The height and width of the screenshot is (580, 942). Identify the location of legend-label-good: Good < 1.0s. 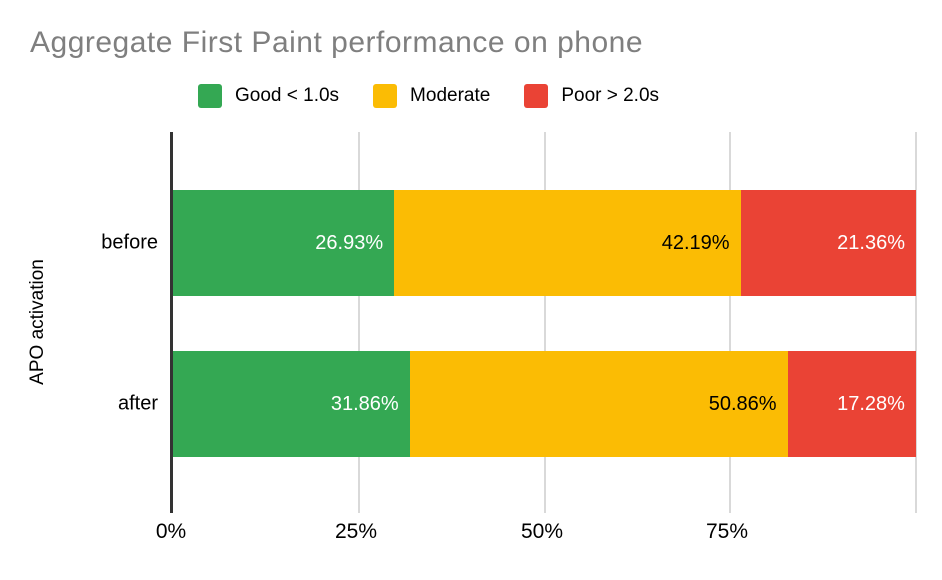
(287, 95).